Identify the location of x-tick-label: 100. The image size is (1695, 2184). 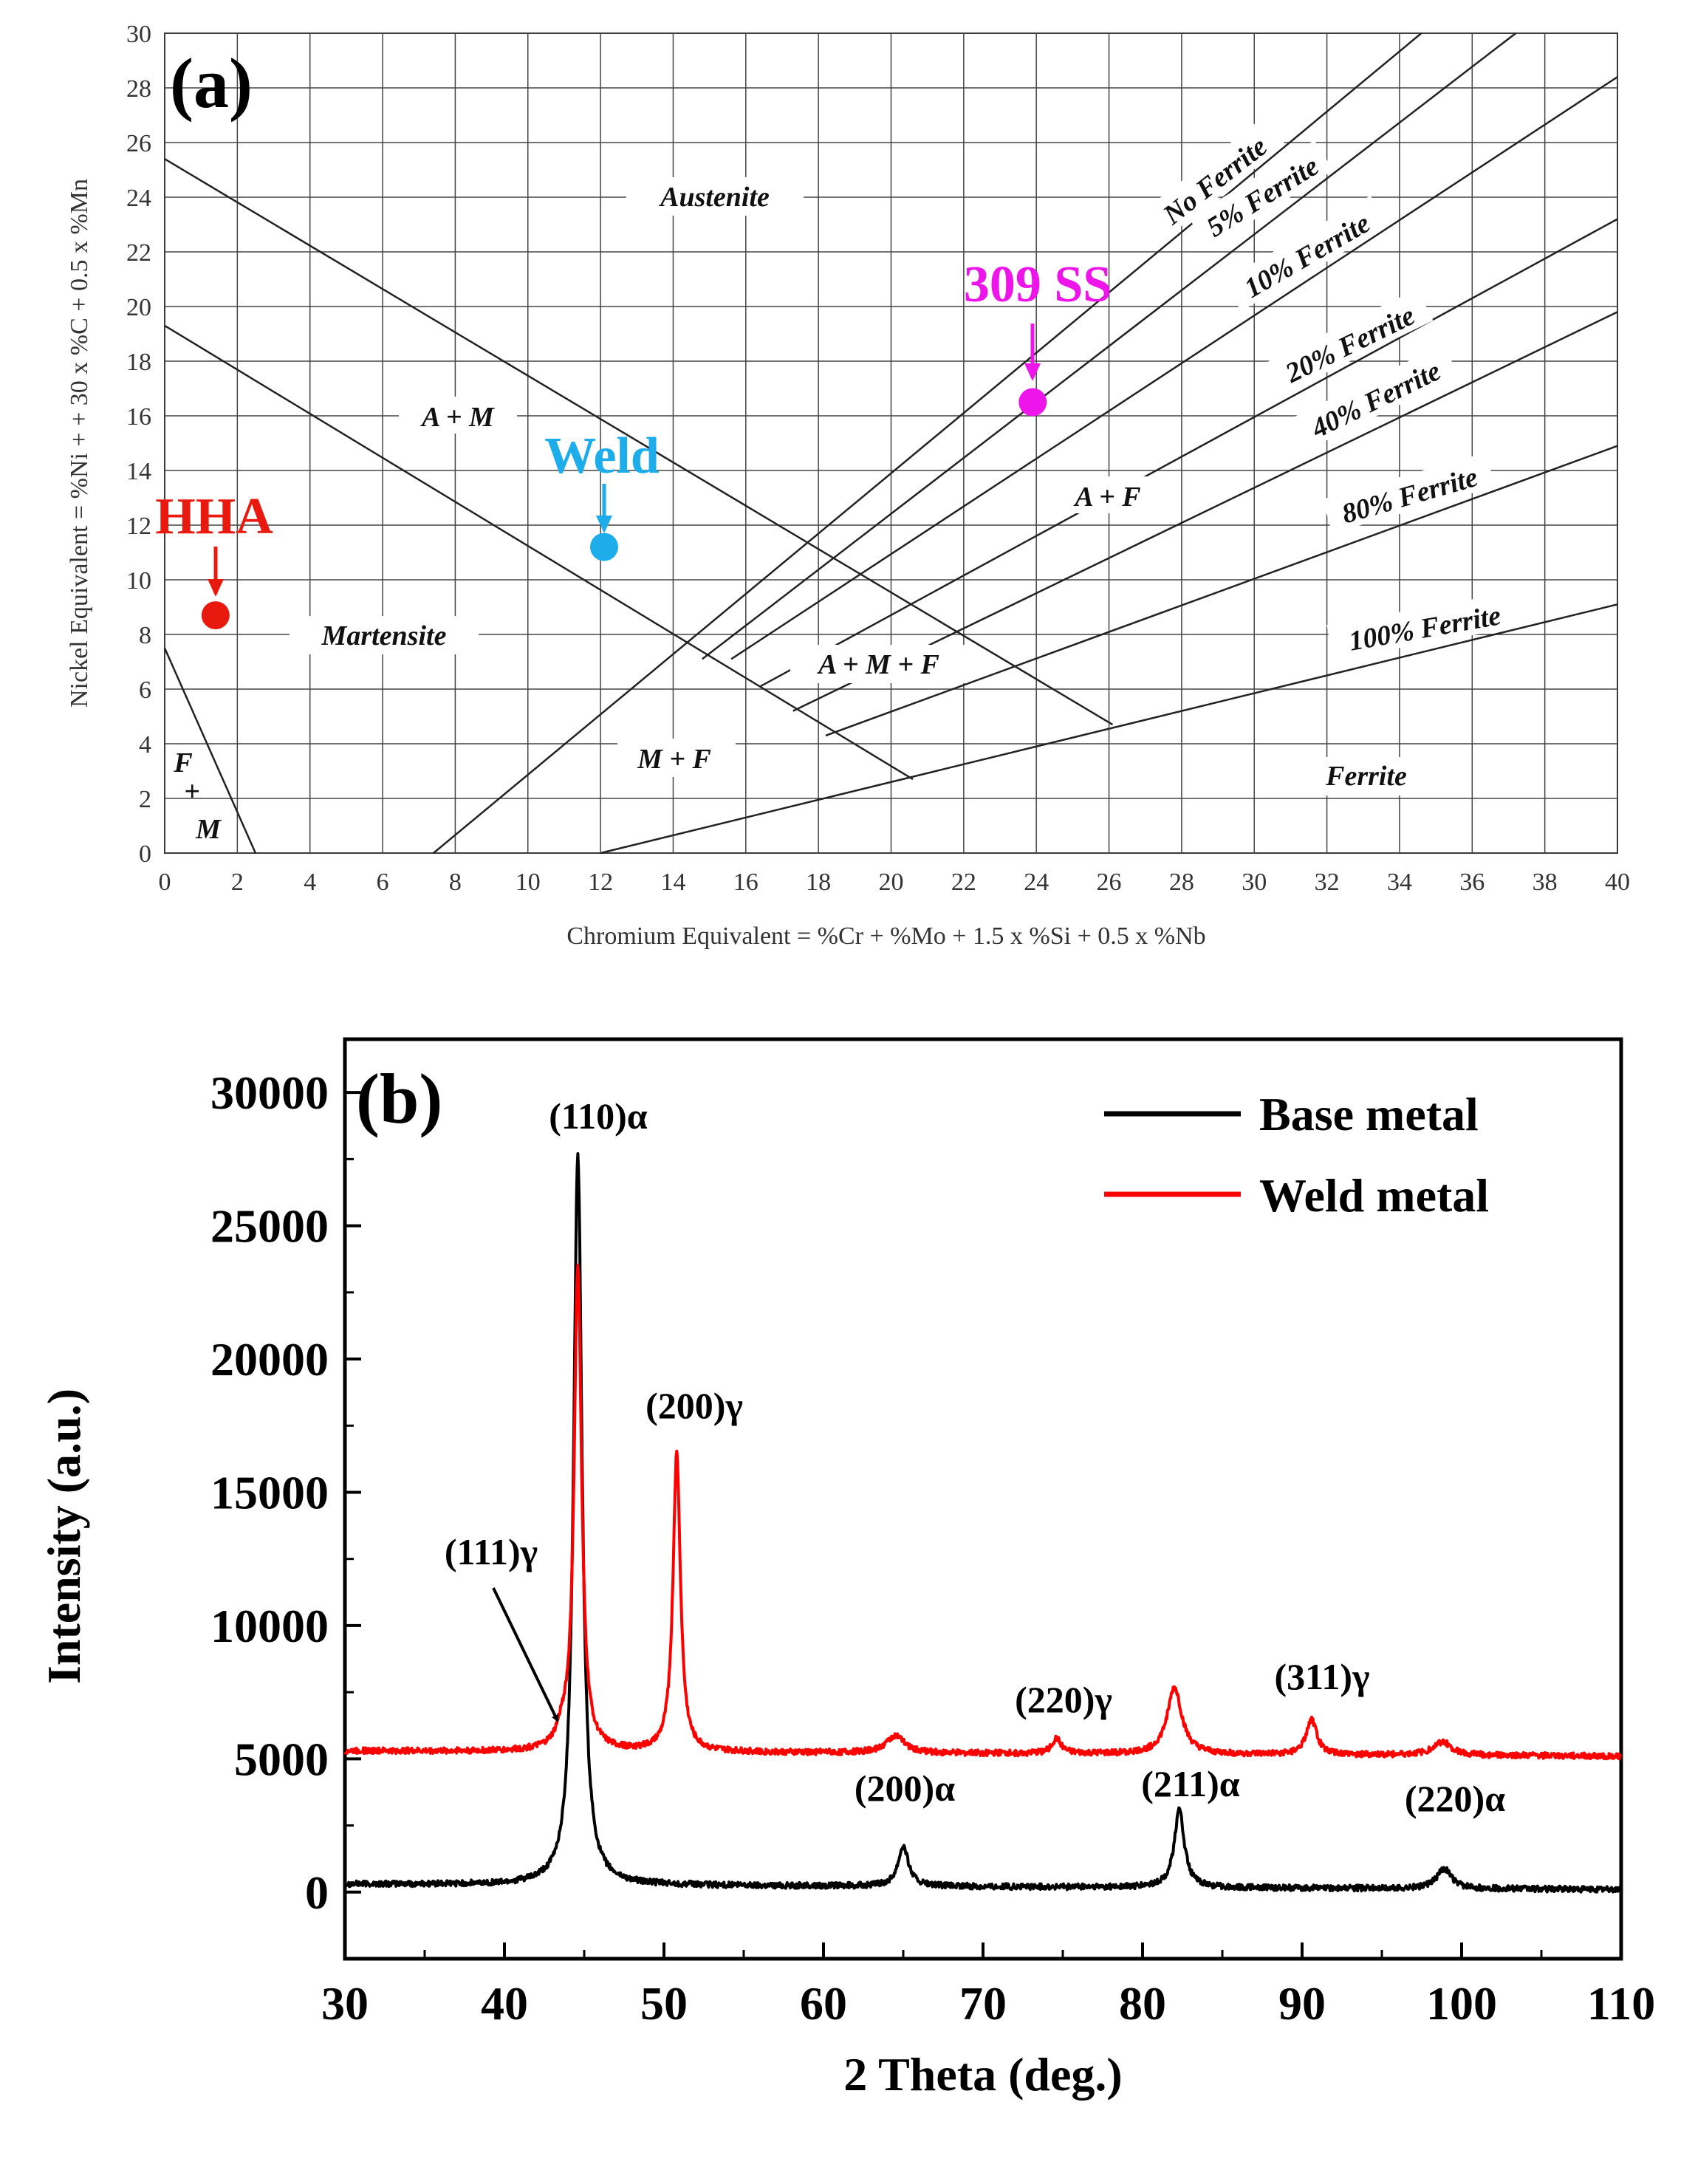
(1462, 2003).